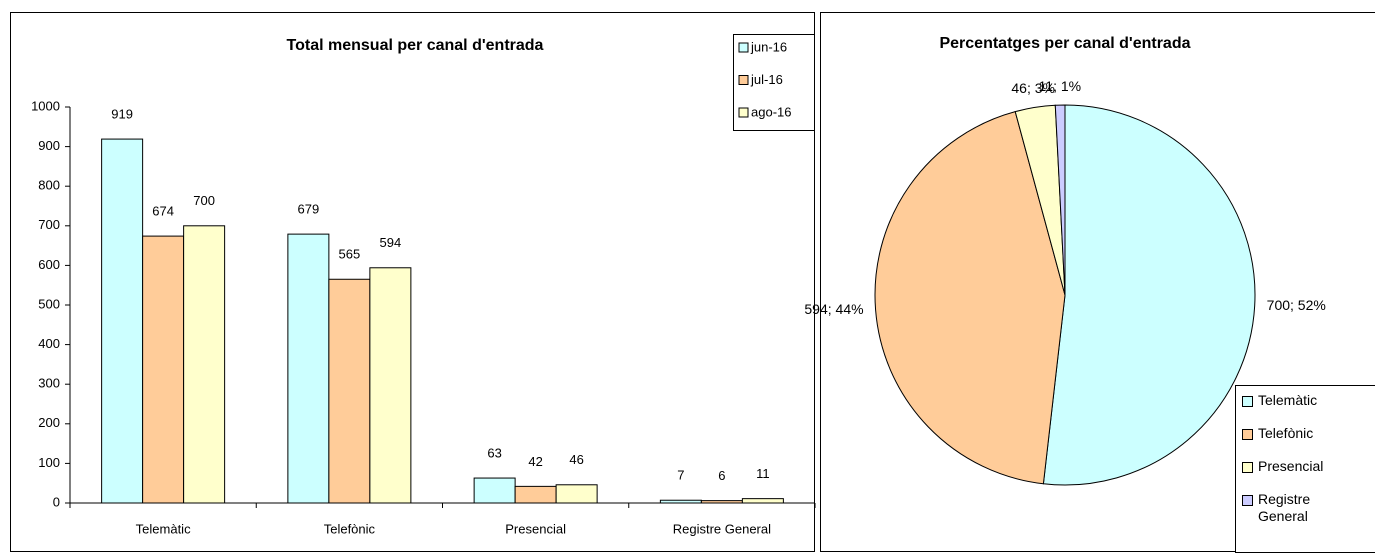 The width and height of the screenshot is (1375, 560). I want to click on data-label: 46, so click(576, 459).